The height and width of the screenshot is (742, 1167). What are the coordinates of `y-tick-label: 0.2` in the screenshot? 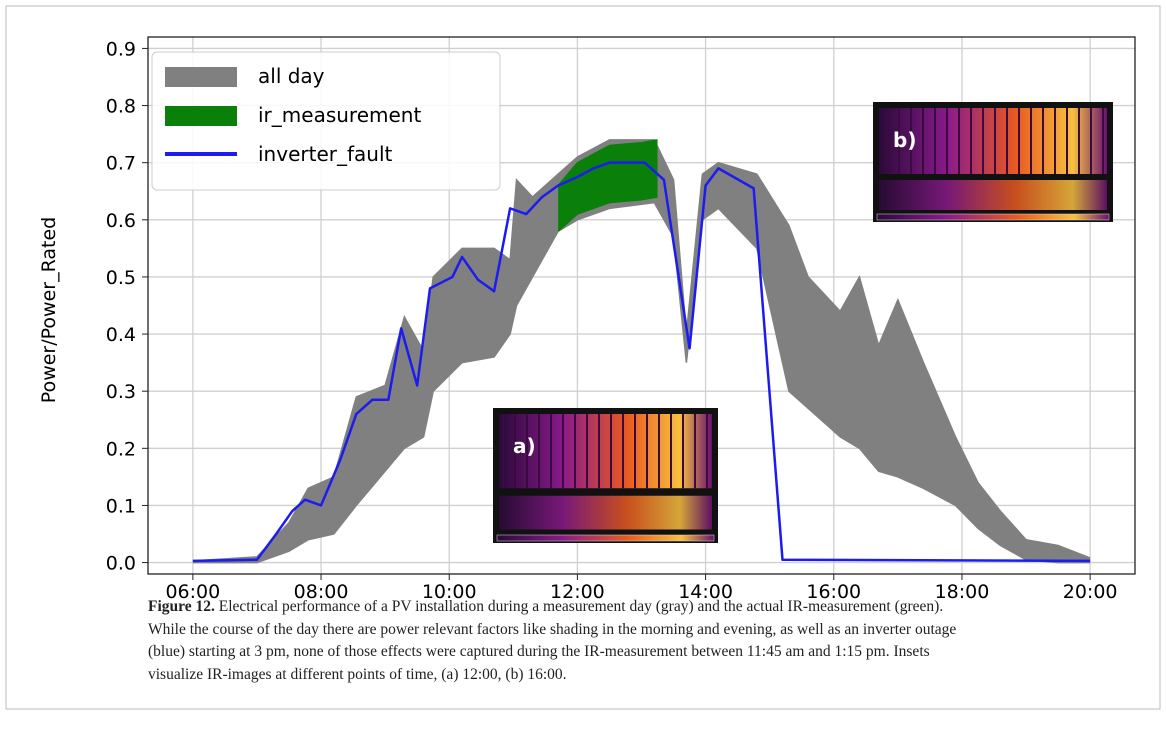 It's located at (121, 449).